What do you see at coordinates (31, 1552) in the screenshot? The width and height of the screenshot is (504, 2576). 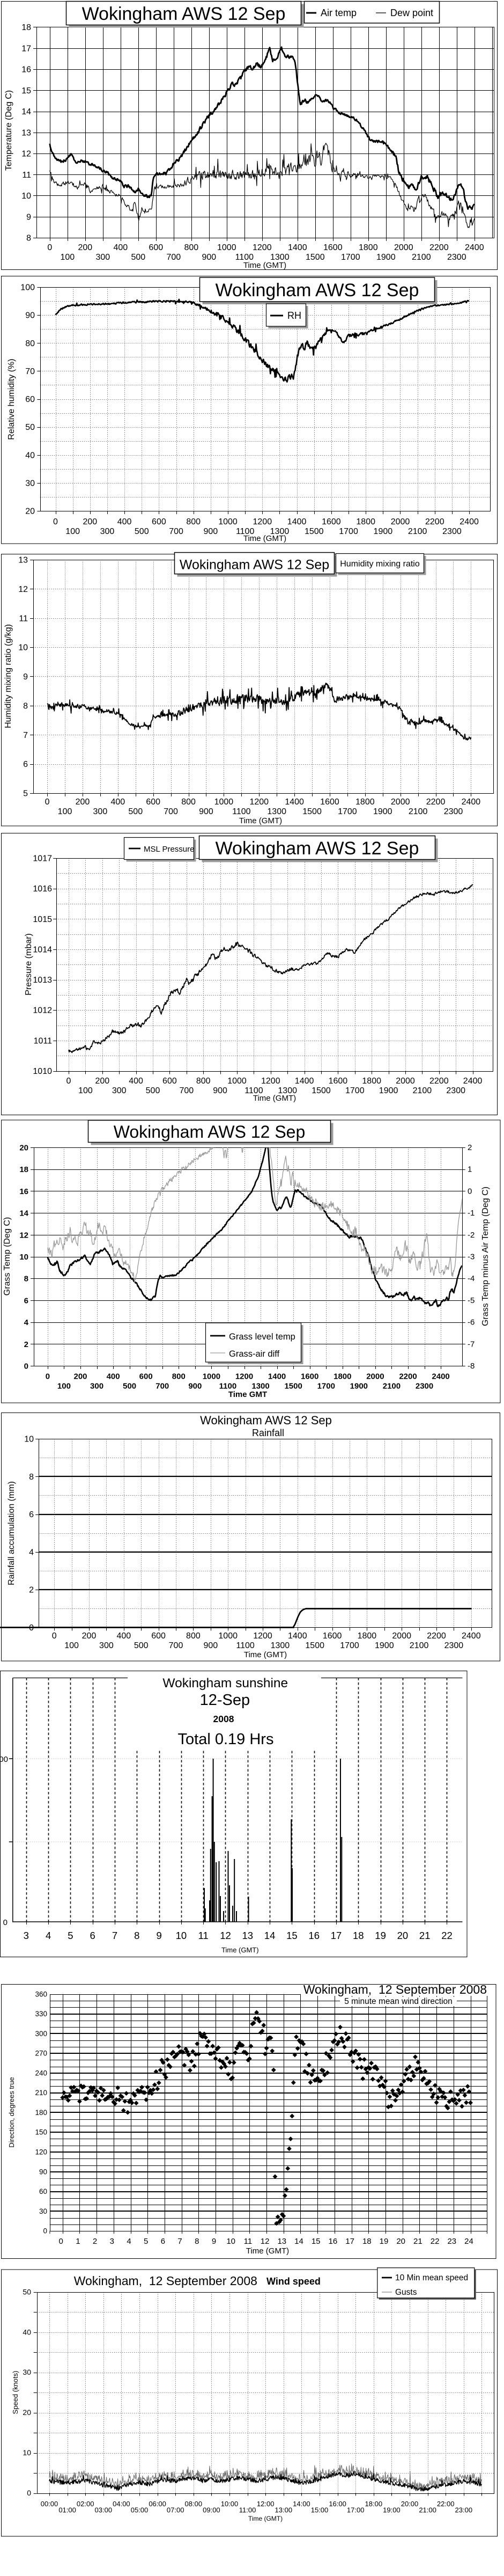 I see `svg-text: 4` at bounding box center [31, 1552].